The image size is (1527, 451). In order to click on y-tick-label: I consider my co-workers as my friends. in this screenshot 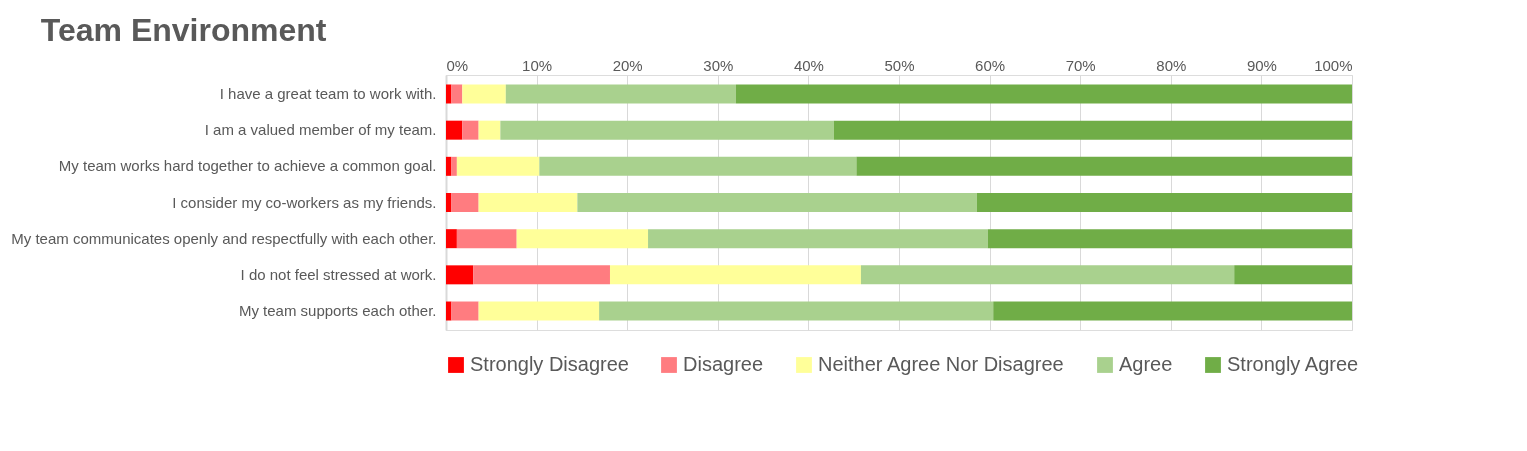, I will do `click(304, 202)`.